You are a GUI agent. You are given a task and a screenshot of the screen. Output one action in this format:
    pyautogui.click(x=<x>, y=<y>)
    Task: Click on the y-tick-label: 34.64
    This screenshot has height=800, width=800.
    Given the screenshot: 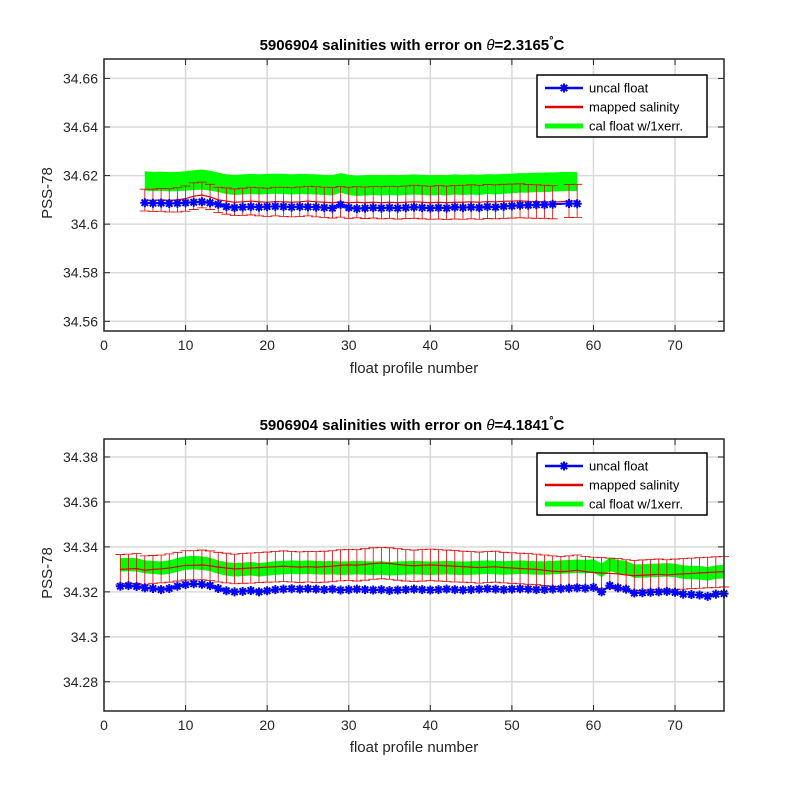 What is the action you would take?
    pyautogui.click(x=80, y=127)
    